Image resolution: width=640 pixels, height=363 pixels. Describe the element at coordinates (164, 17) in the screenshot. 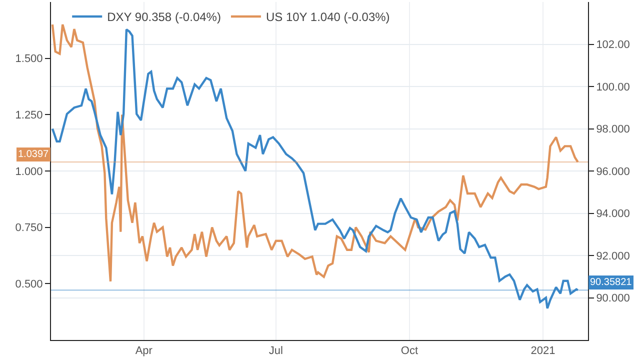

I see `legend-label: DXY 90.358 (-0.04%)` at that location.